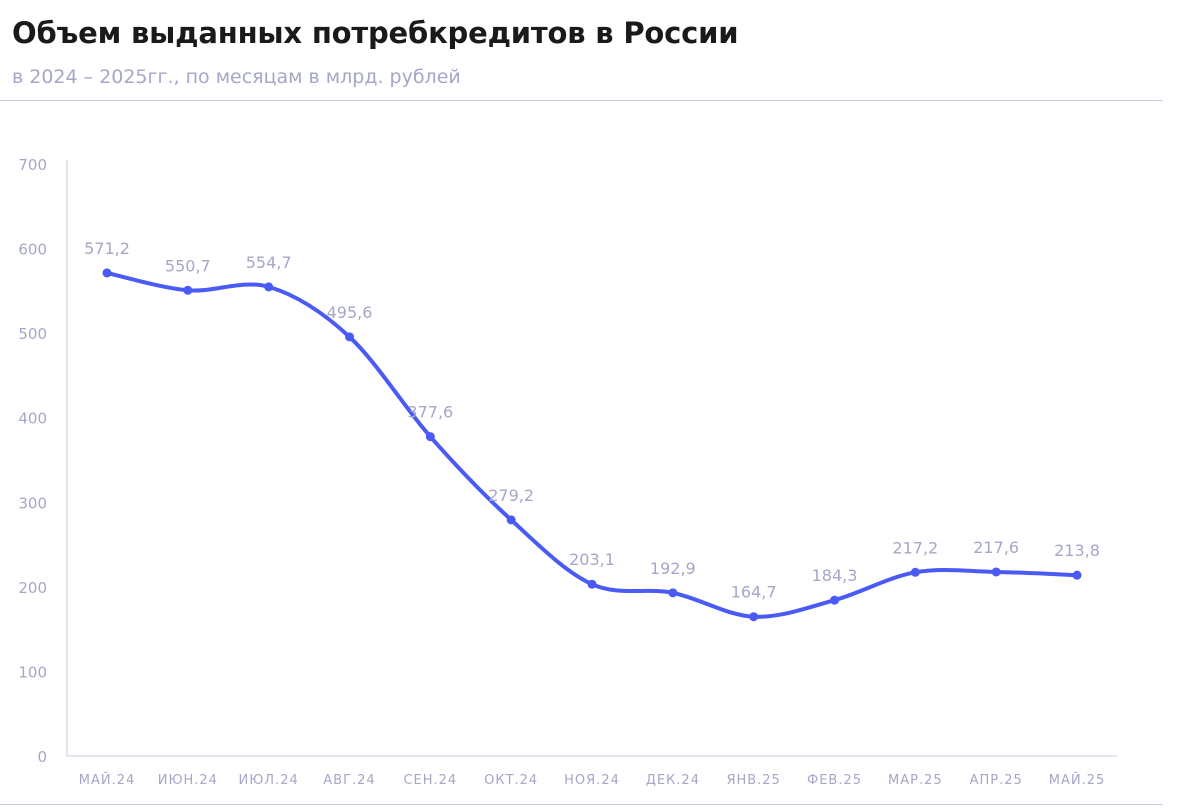  I want to click on footer-divider, so click(581, 804).